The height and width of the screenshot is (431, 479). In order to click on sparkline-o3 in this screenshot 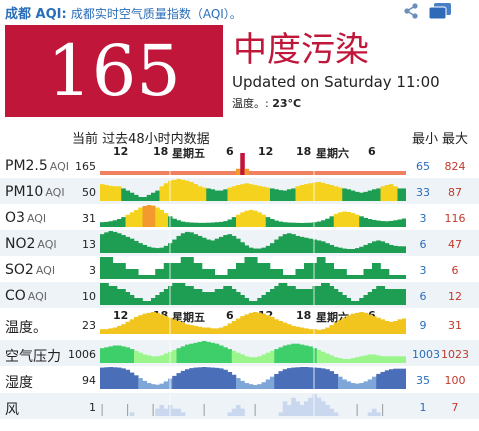, I will do `click(253, 217)`.